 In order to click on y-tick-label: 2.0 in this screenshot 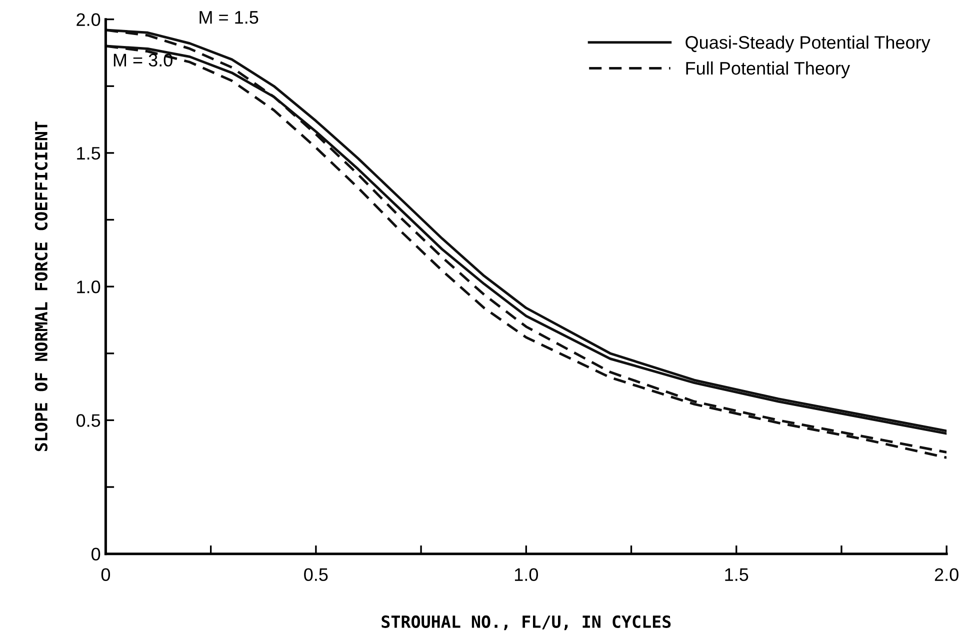, I will do `click(88, 19)`.